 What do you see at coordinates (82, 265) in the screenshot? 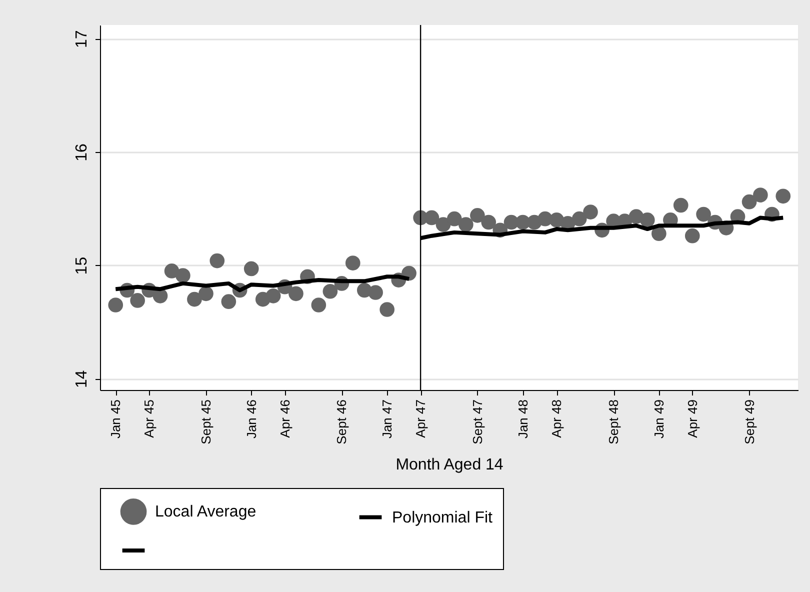
I see `y-tick-label: 15` at bounding box center [82, 265].